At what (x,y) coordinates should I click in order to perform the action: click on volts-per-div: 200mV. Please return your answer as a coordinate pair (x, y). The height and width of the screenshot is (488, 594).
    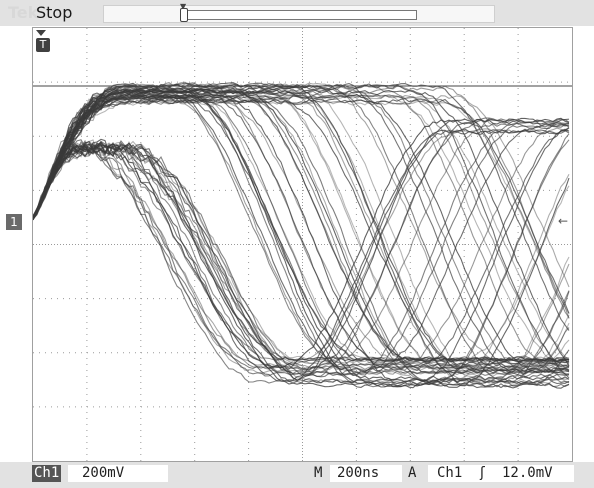
    Looking at the image, I should click on (103, 473).